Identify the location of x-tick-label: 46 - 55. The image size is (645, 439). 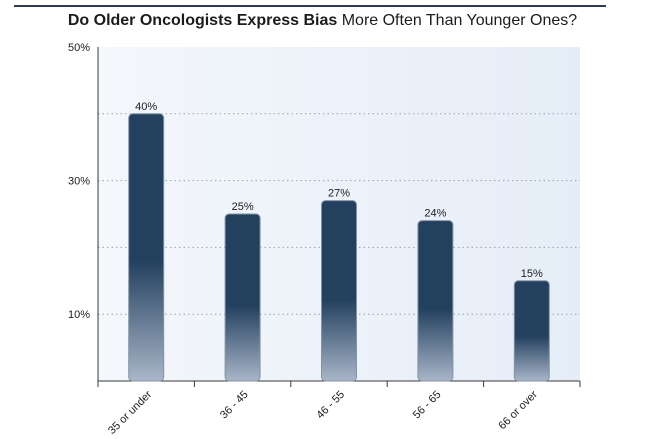
(330, 405).